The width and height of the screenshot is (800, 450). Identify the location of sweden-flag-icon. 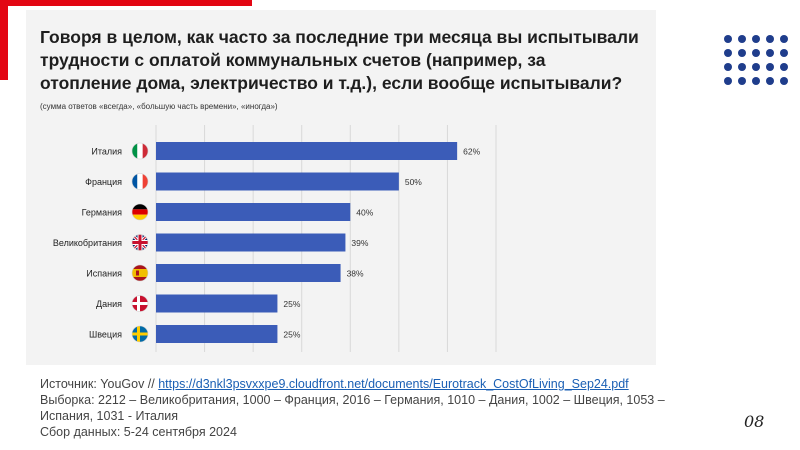
(140, 334).